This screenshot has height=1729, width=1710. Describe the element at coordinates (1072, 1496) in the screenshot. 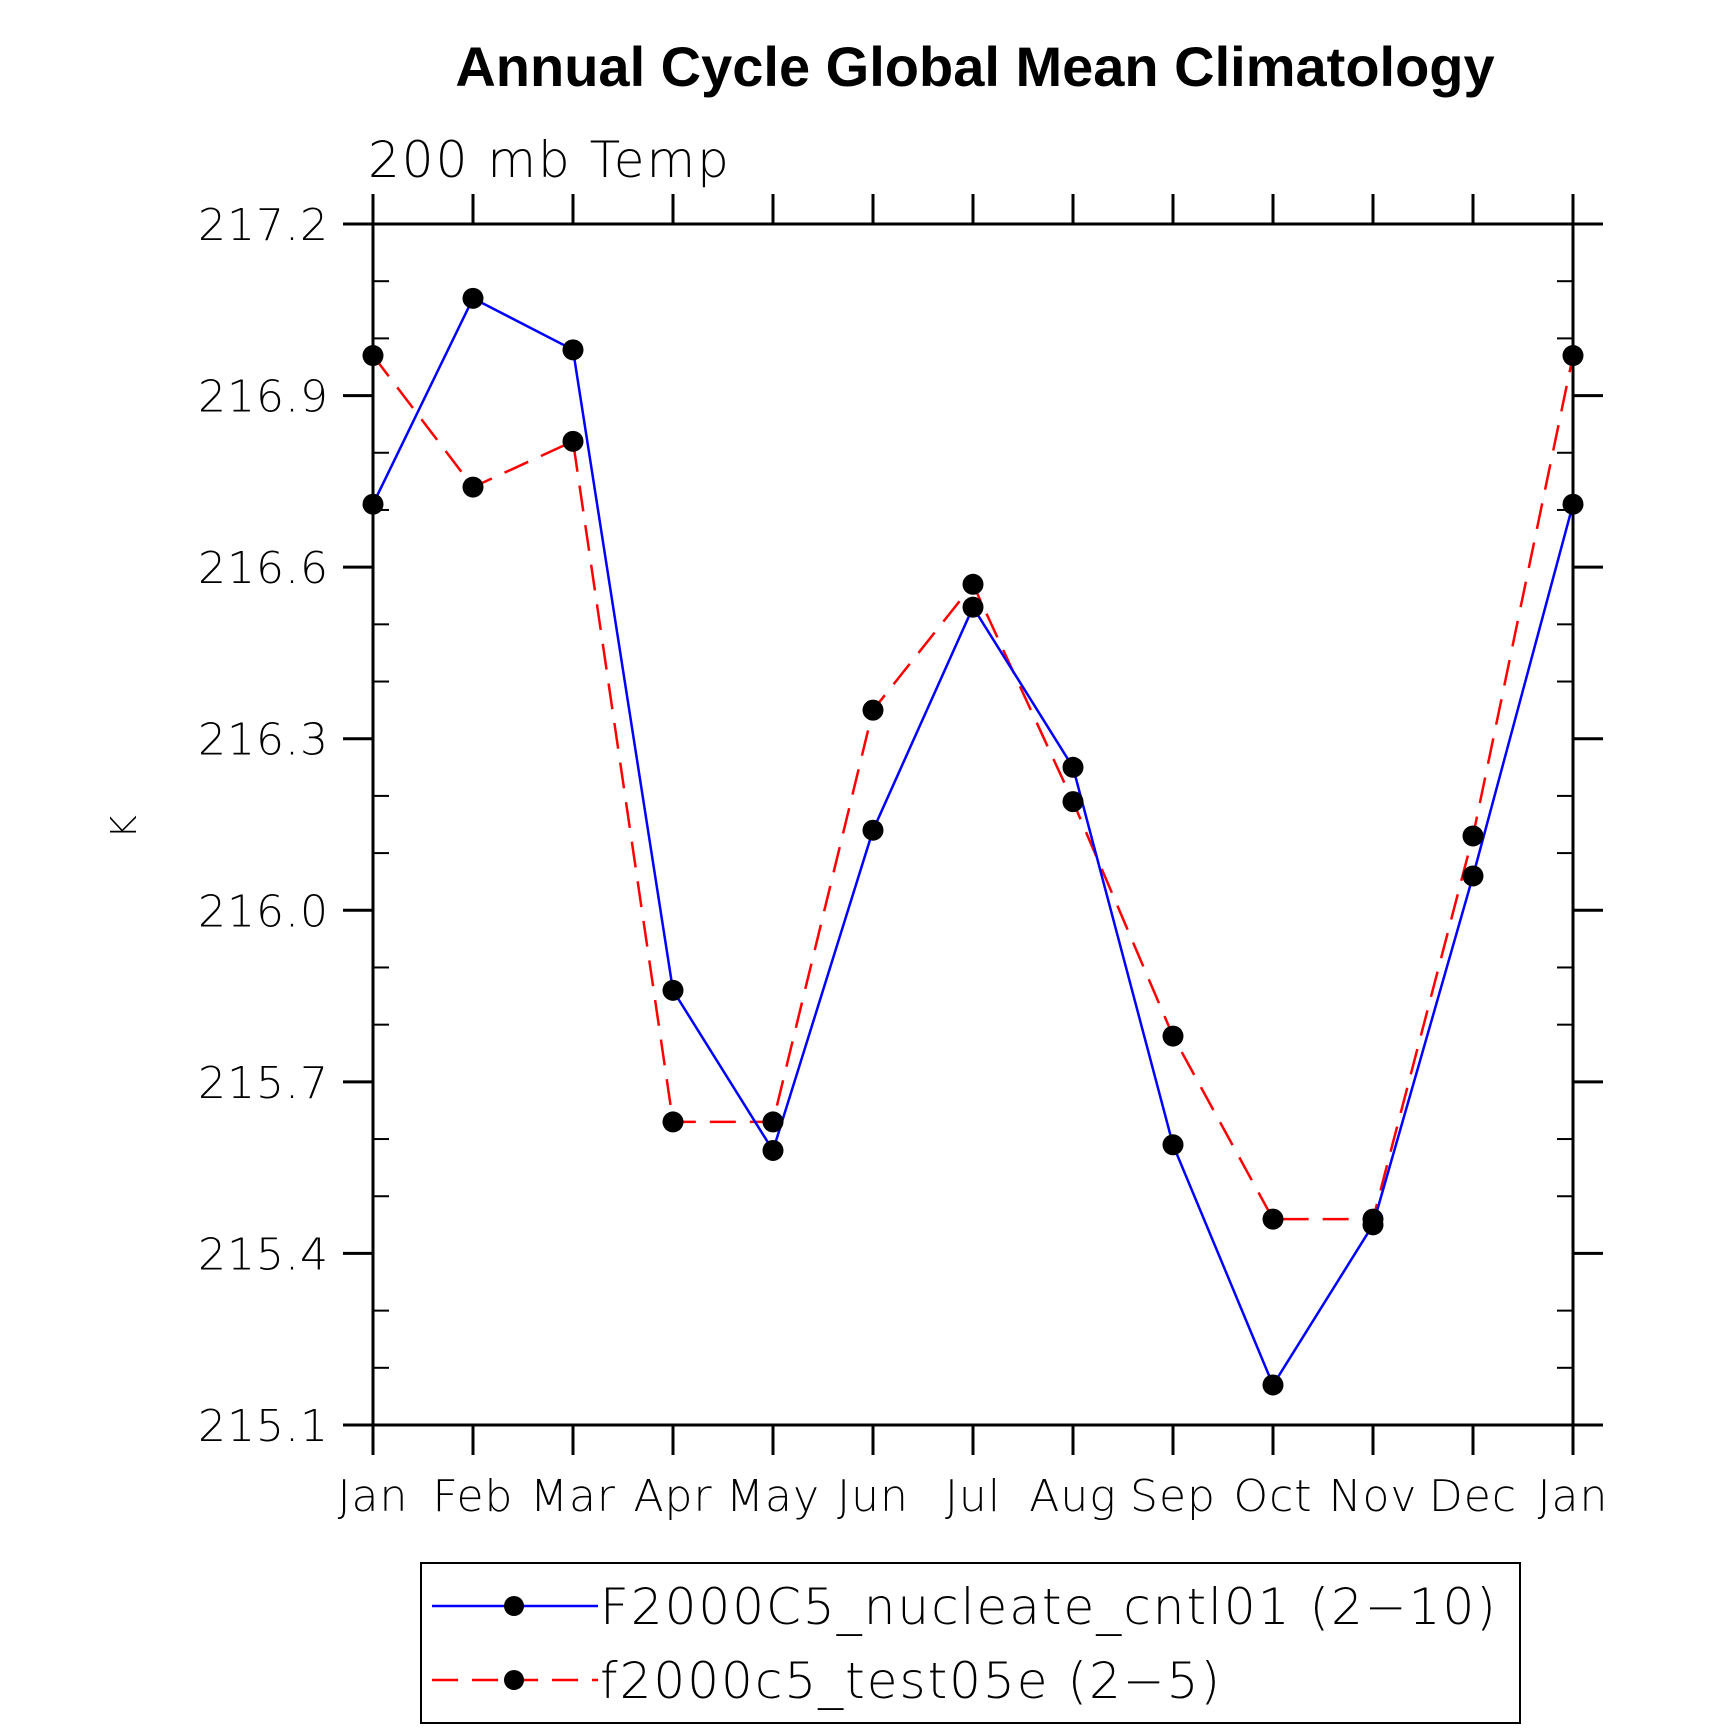

I see `x-tick-label: Aug` at that location.